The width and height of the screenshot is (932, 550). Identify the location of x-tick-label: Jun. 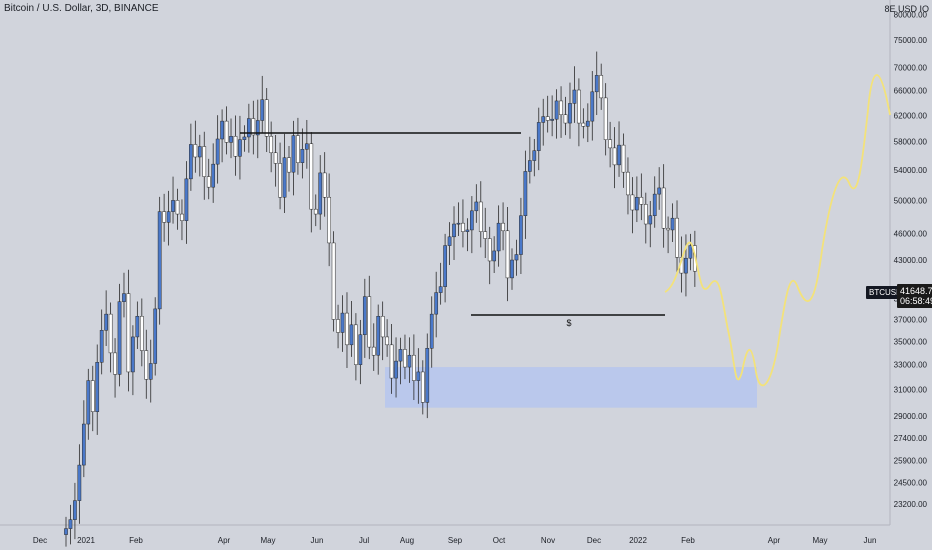
(317, 540).